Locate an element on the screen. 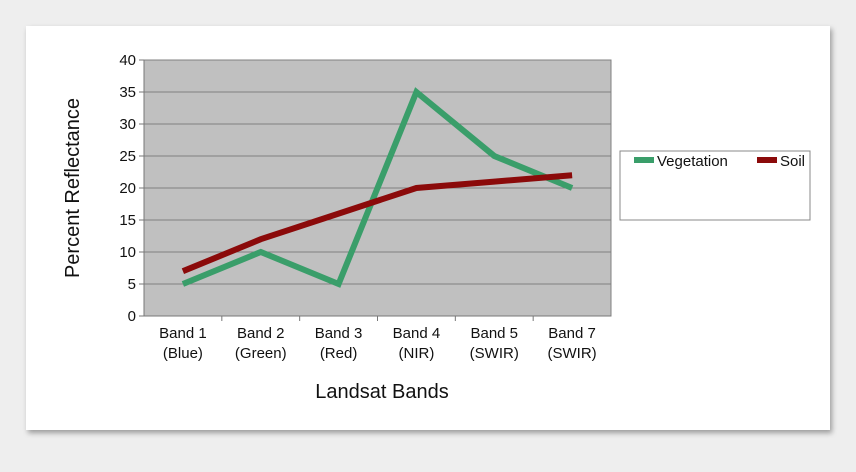 This screenshot has height=472, width=856. series-line-soil is located at coordinates (377, 223).